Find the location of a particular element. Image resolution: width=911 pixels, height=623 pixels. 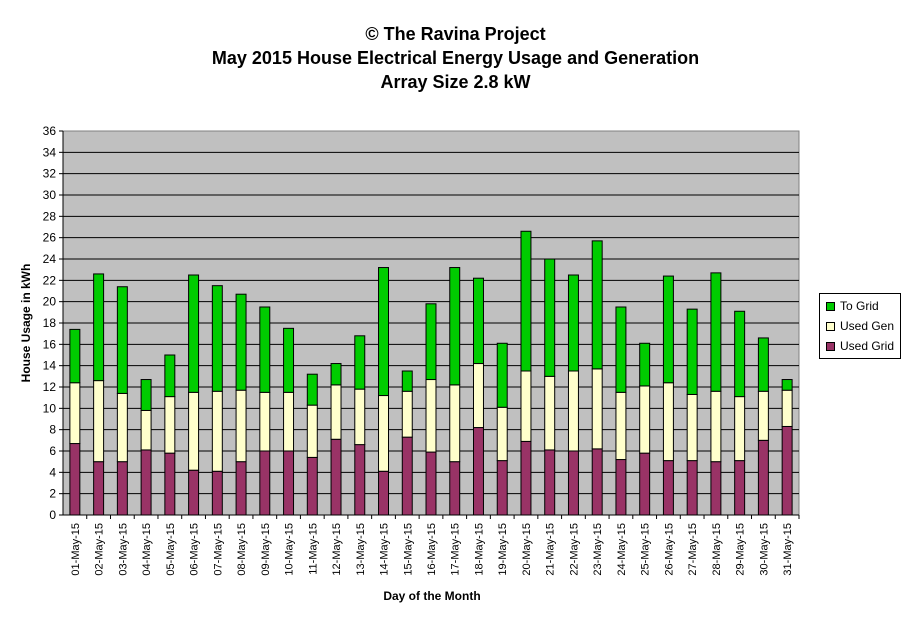

x-tick-label: 21-May-15 is located at coordinates (551, 549).